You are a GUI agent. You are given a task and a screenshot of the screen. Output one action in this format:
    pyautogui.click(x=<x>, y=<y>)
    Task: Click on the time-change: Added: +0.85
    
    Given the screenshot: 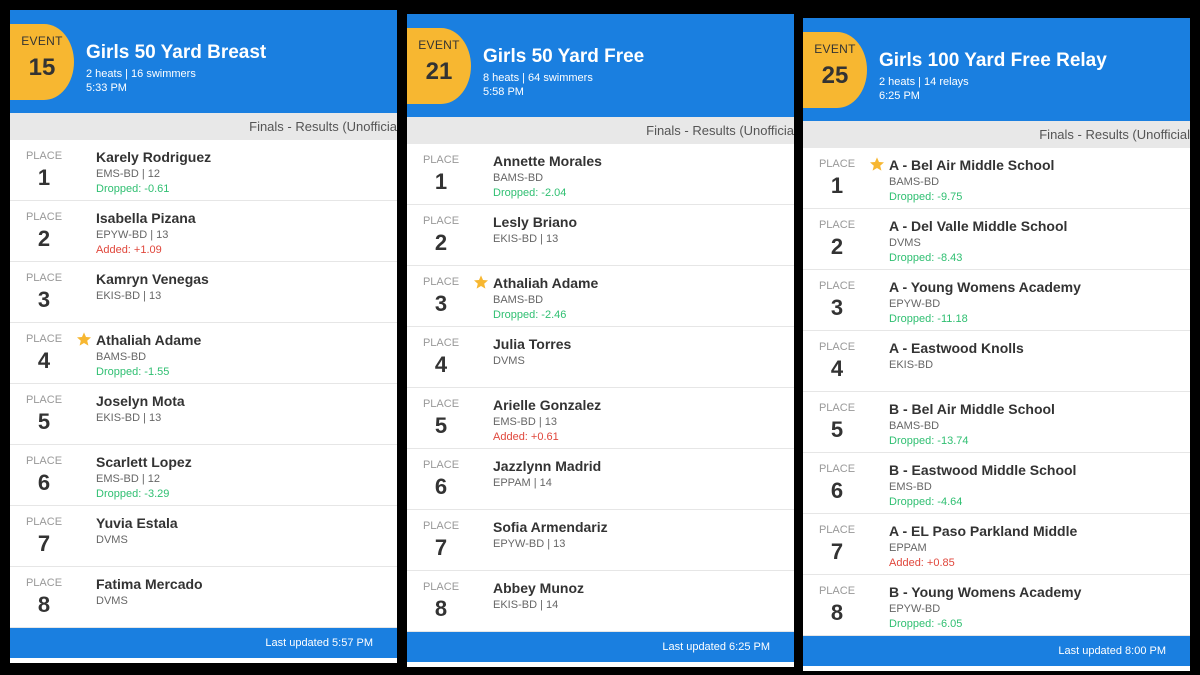 What is the action you would take?
    pyautogui.click(x=922, y=563)
    